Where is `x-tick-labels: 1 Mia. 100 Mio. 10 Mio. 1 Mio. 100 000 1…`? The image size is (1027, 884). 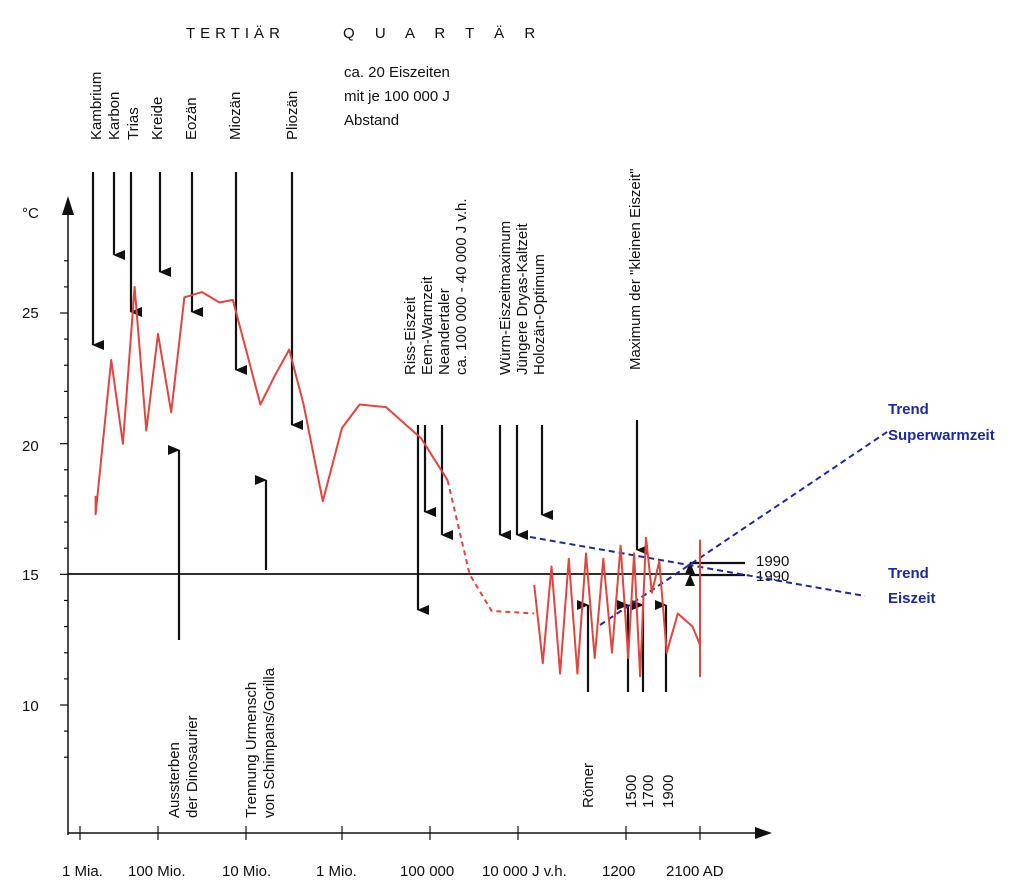 x-tick-labels: 1 Mia. 100 Mio. 10 Mio. 1 Mio. 100 000 1… is located at coordinates (393, 871).